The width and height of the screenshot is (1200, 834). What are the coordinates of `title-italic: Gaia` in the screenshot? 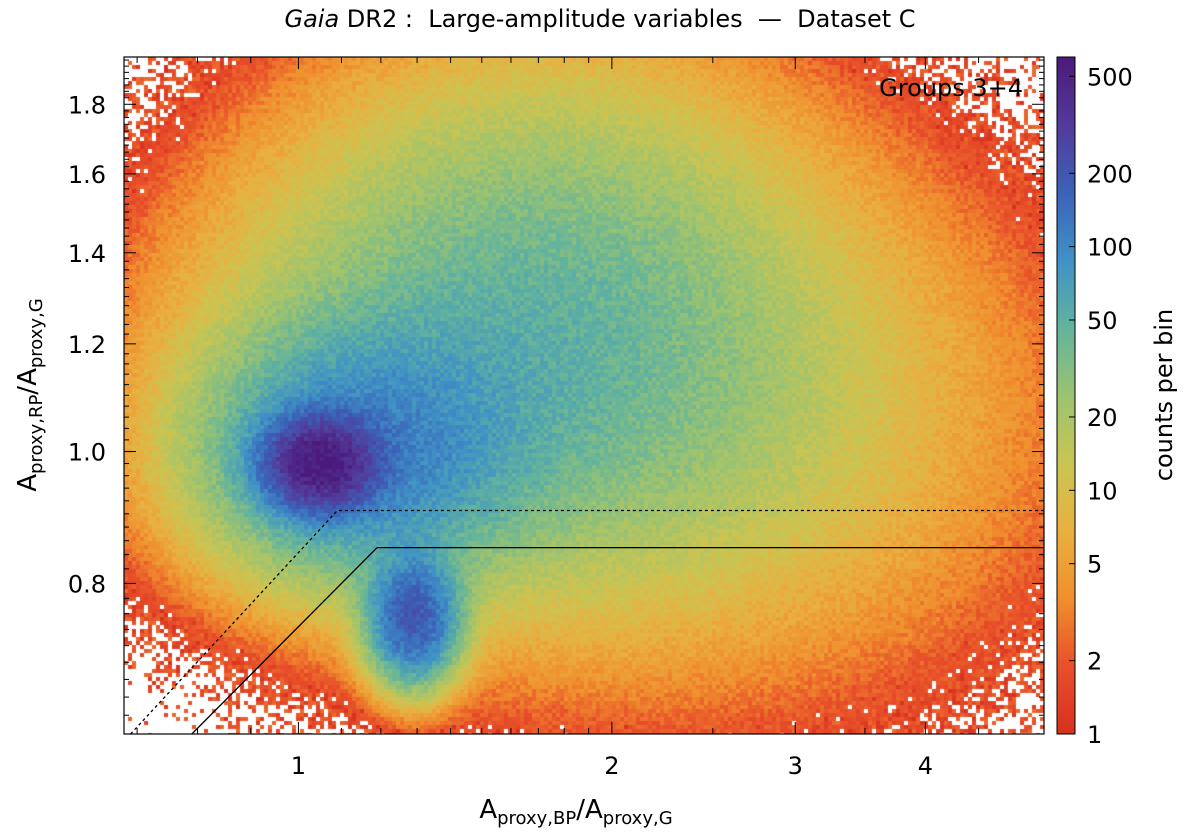 It's located at (311, 19).